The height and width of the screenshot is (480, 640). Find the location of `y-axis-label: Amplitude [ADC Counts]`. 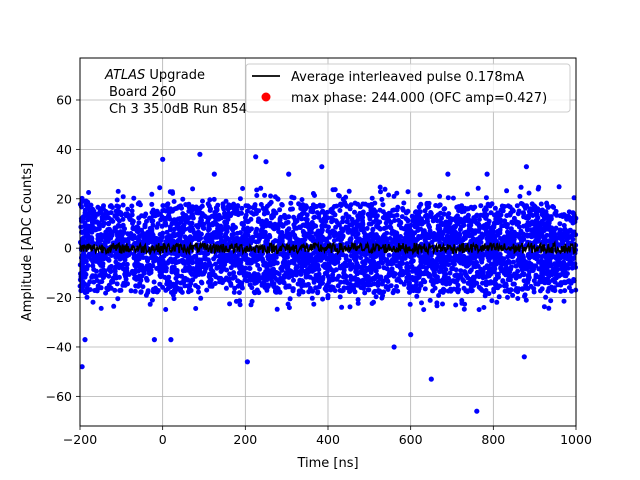

y-axis-label: Amplitude [ADC Counts] is located at coordinates (27, 242).